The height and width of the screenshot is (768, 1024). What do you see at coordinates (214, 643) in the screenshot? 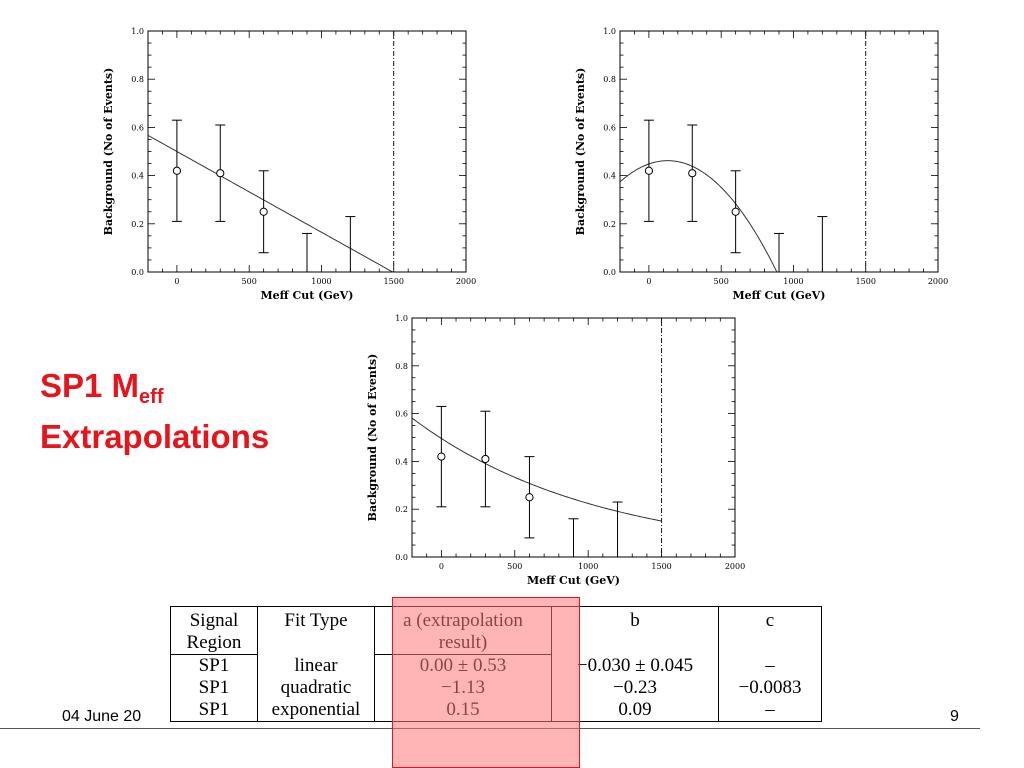
I see `header-signal-2: Region` at bounding box center [214, 643].